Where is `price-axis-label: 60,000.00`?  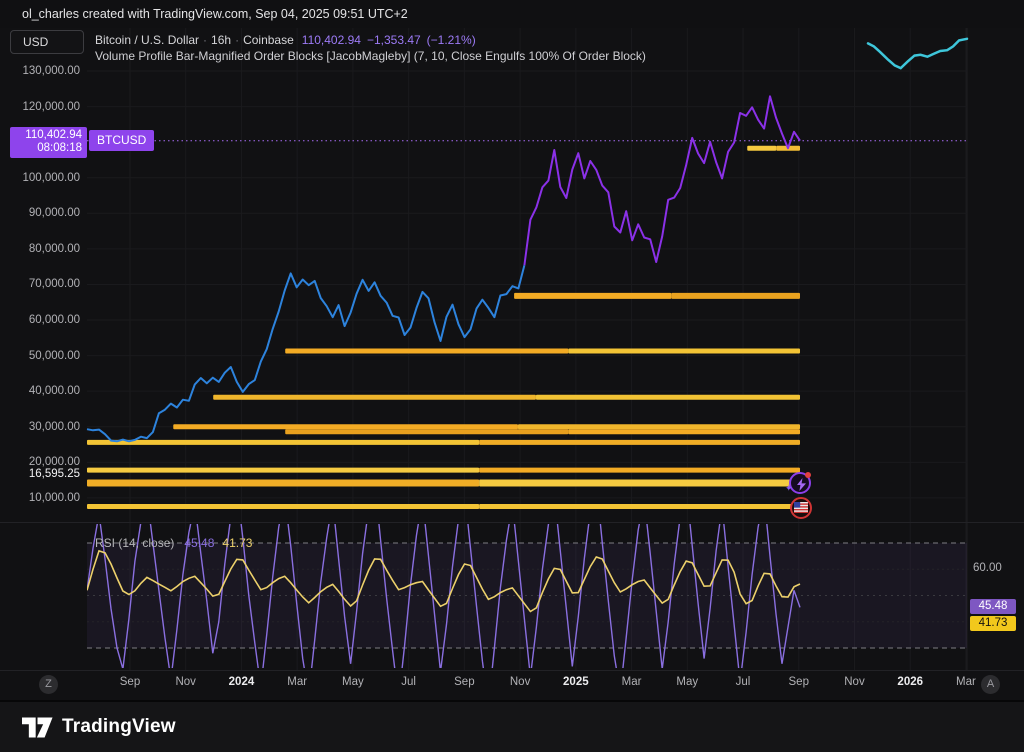 price-axis-label: 60,000.00 is located at coordinates (54, 320).